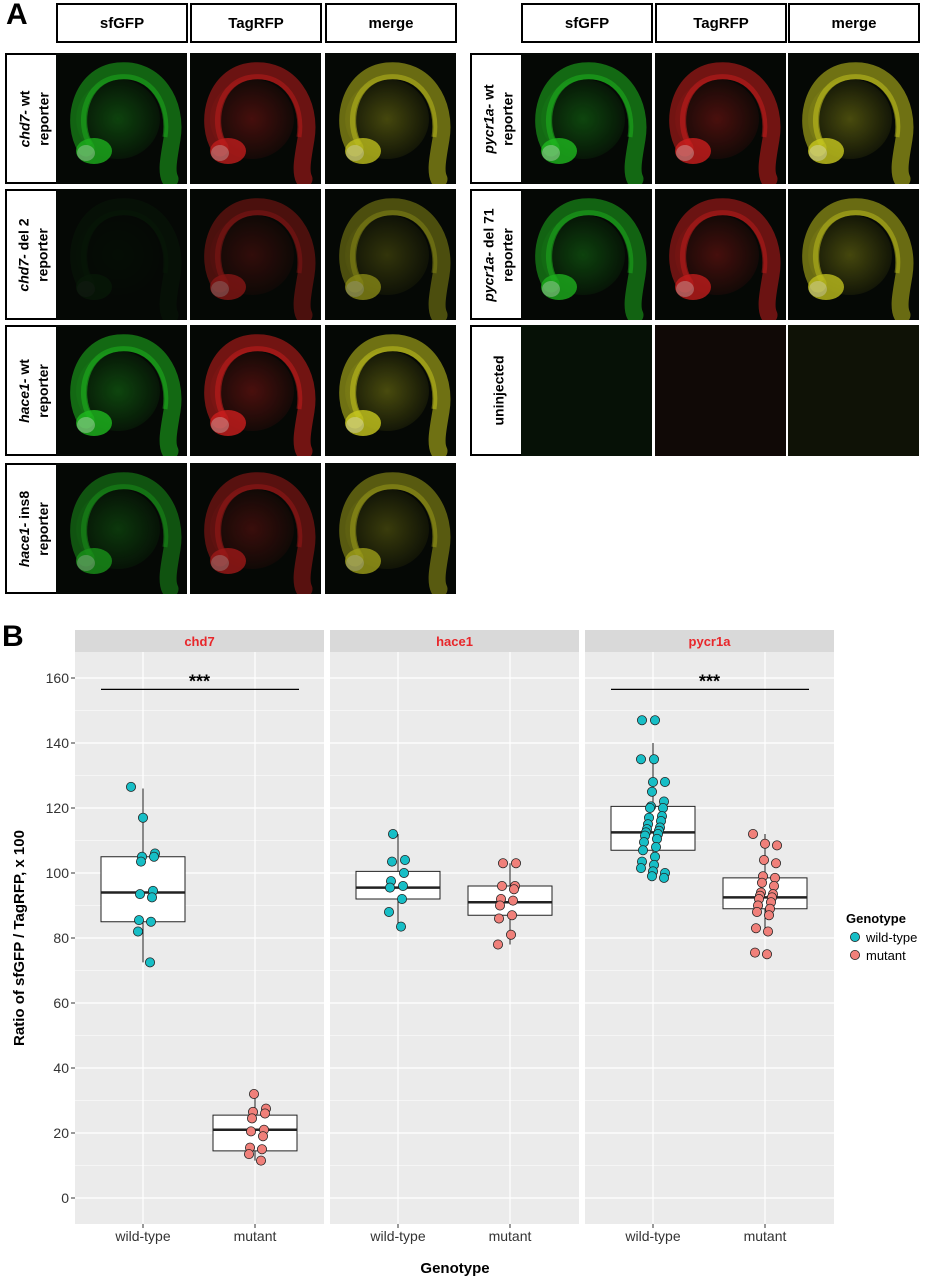  Describe the element at coordinates (121, 390) in the screenshot. I see `left-tile-2-sfgfp` at that location.